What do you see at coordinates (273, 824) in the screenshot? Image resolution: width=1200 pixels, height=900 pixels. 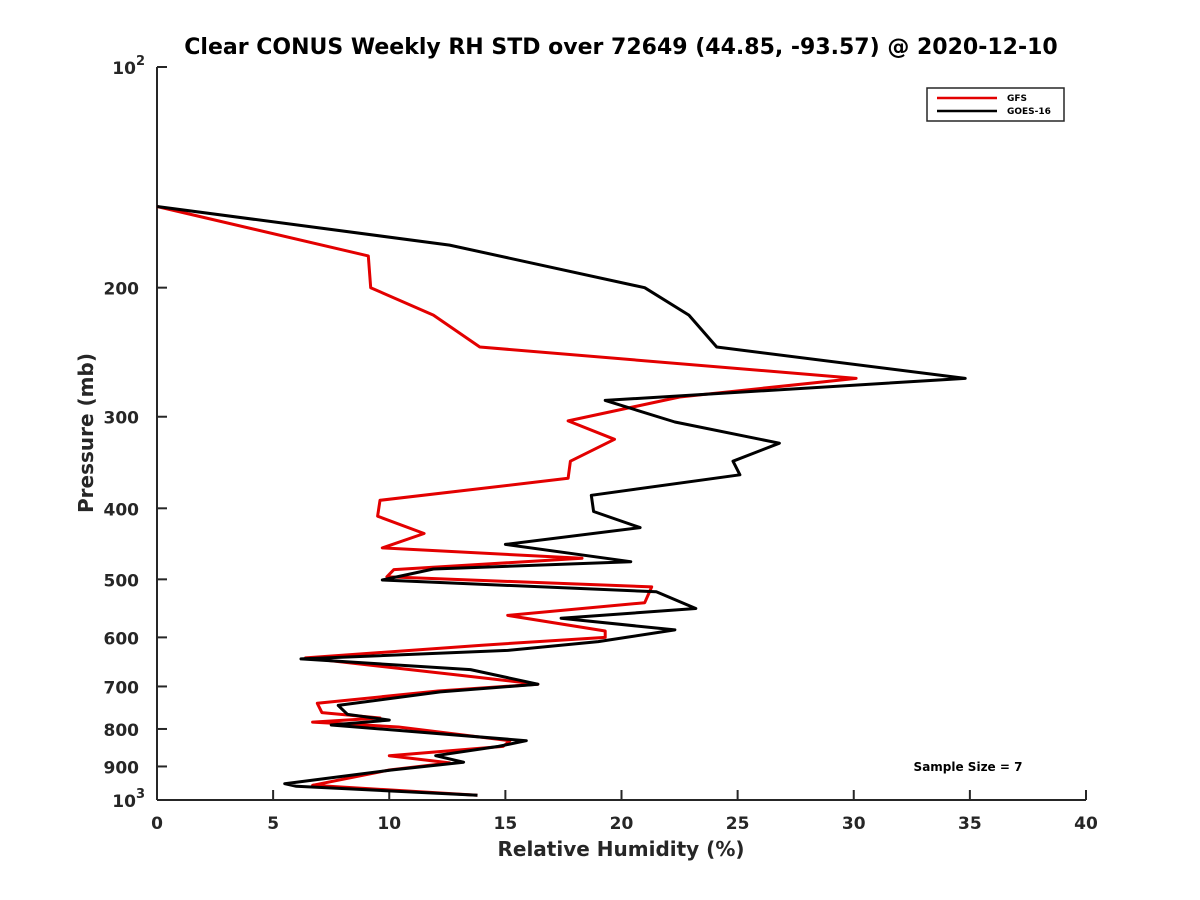 I see `x-tick-label: 5` at bounding box center [273, 824].